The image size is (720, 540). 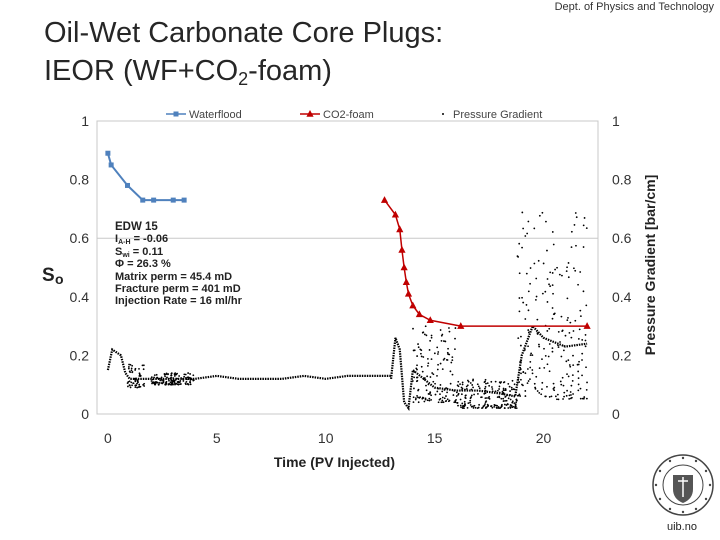 What do you see at coordinates (178, 301) in the screenshot?
I see `annotation-injection-rate: Injection Rate = 16 ml/hr` at bounding box center [178, 301].